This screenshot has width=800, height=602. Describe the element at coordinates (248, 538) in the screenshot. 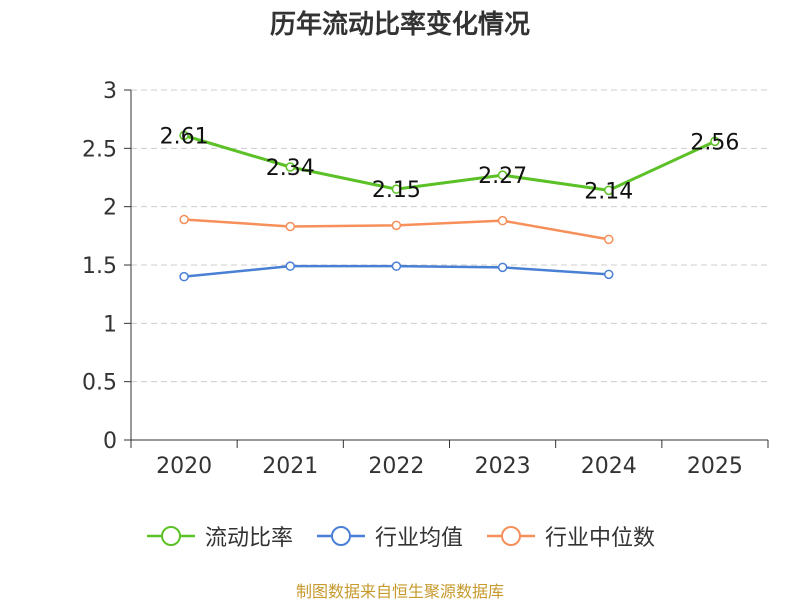

I see `legend-label: 流动比率` at that location.